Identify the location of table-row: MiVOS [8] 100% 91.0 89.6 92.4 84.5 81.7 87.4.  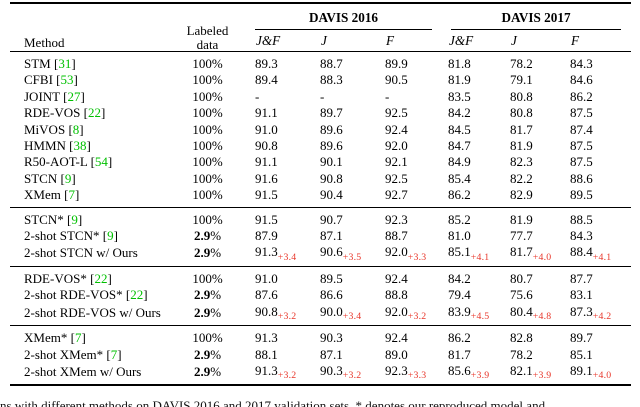
(320, 130).